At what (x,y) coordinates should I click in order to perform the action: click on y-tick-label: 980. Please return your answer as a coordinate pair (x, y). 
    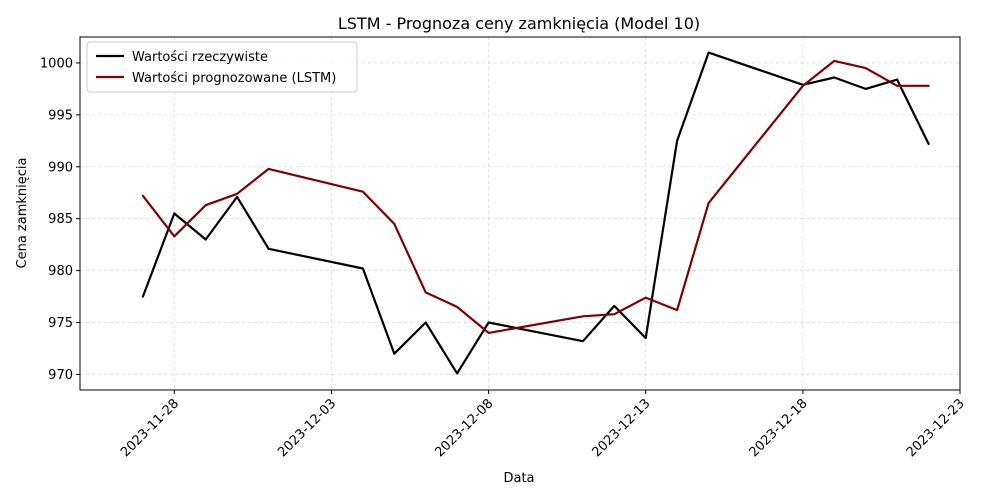
    Looking at the image, I should click on (60, 271).